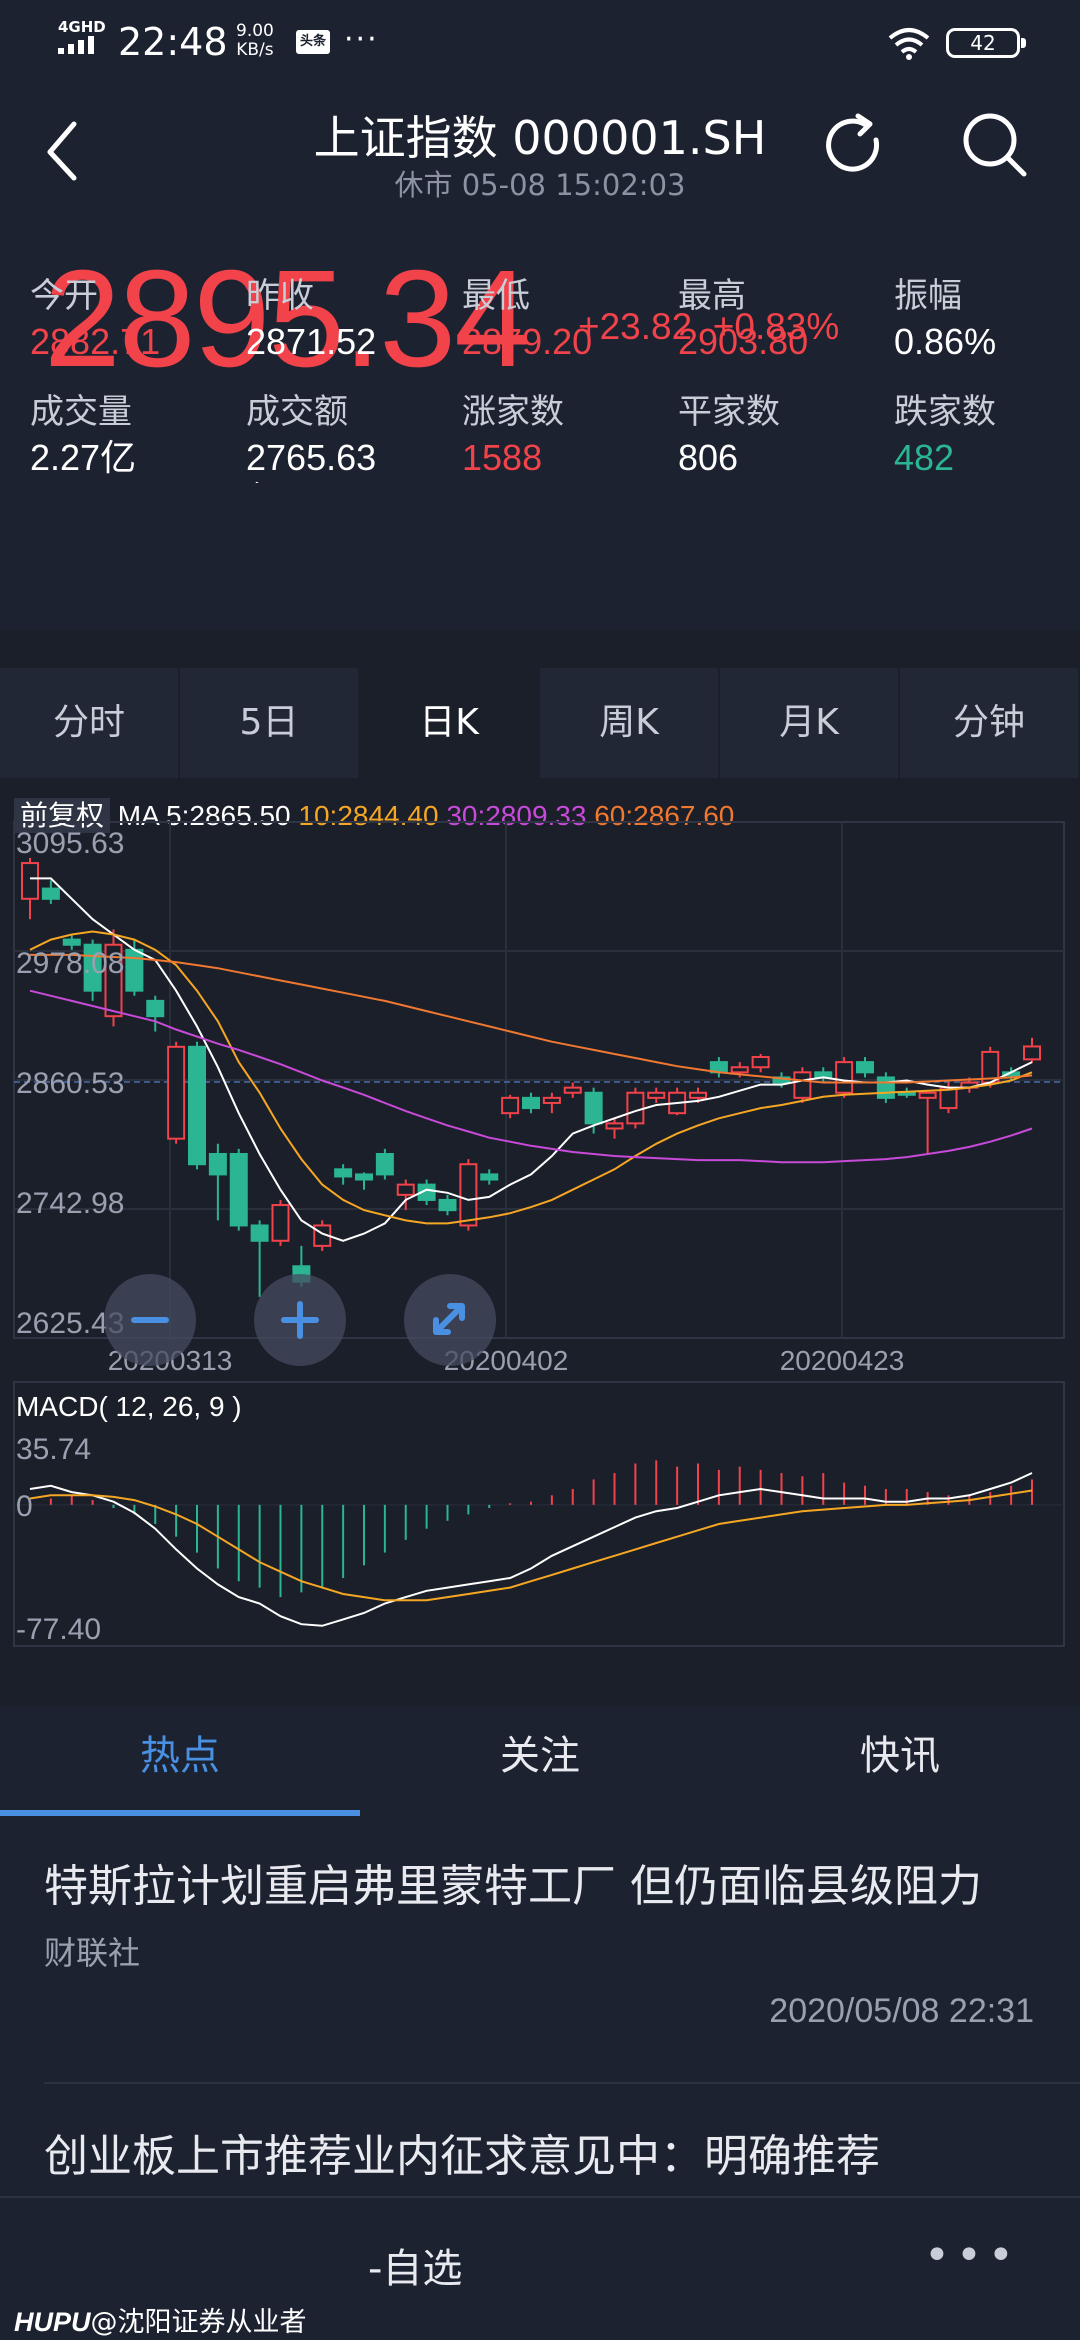 Image resolution: width=1080 pixels, height=2340 pixels. I want to click on y-tick-label: 2978.08, so click(70, 963).